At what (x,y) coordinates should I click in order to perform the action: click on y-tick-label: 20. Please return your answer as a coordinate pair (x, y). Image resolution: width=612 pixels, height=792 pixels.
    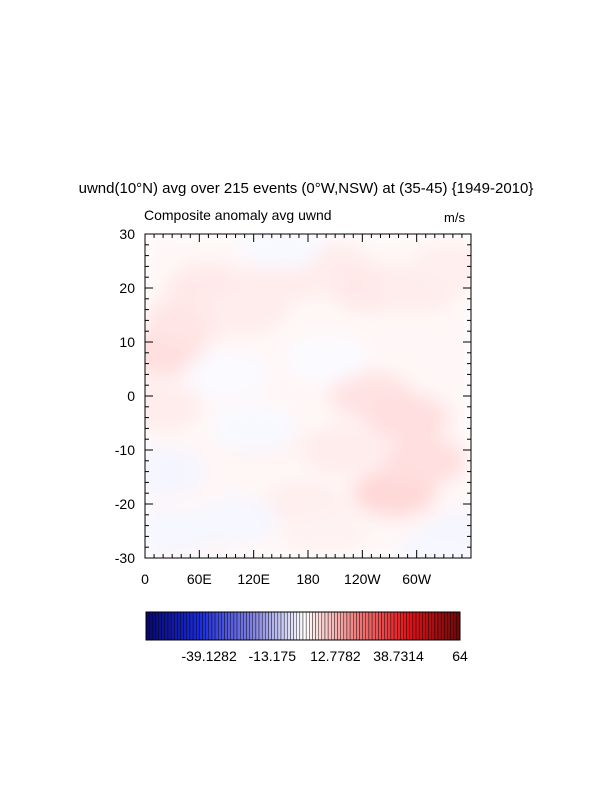
    Looking at the image, I should click on (127, 288).